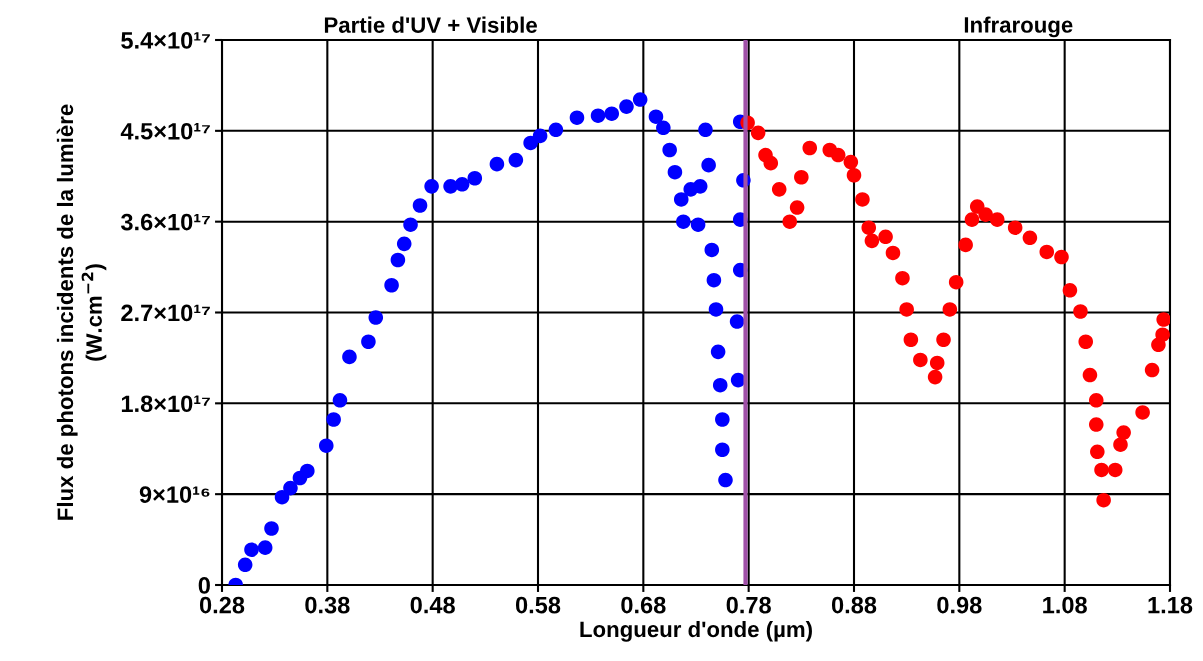 The height and width of the screenshot is (661, 1203). What do you see at coordinates (1018, 27) in the screenshot?
I see `text: Infrarouge` at bounding box center [1018, 27].